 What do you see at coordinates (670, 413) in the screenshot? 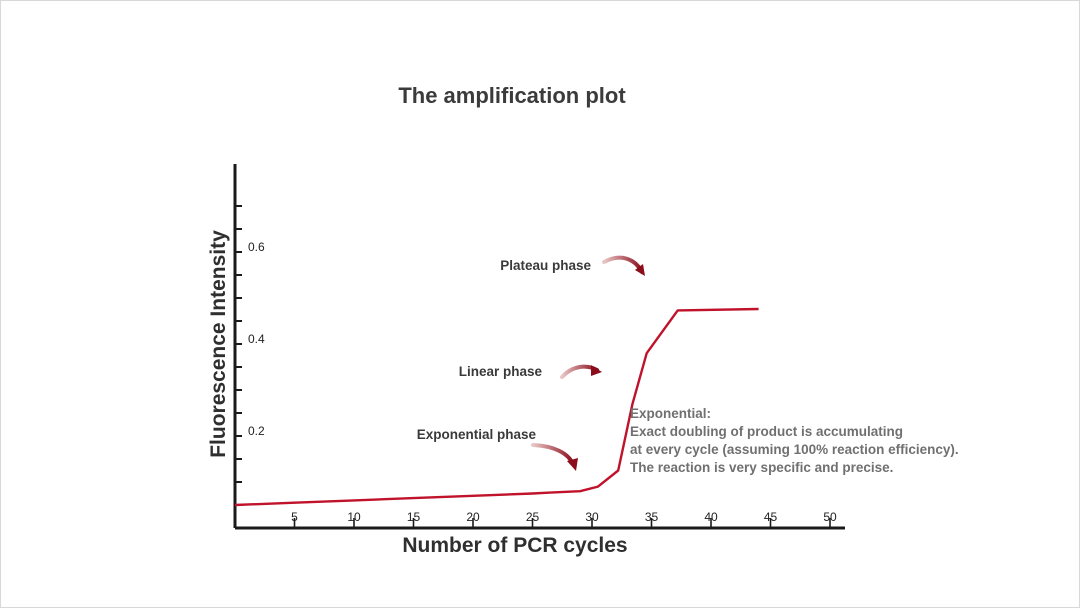
I see `note-line-1: Exponential:` at bounding box center [670, 413].